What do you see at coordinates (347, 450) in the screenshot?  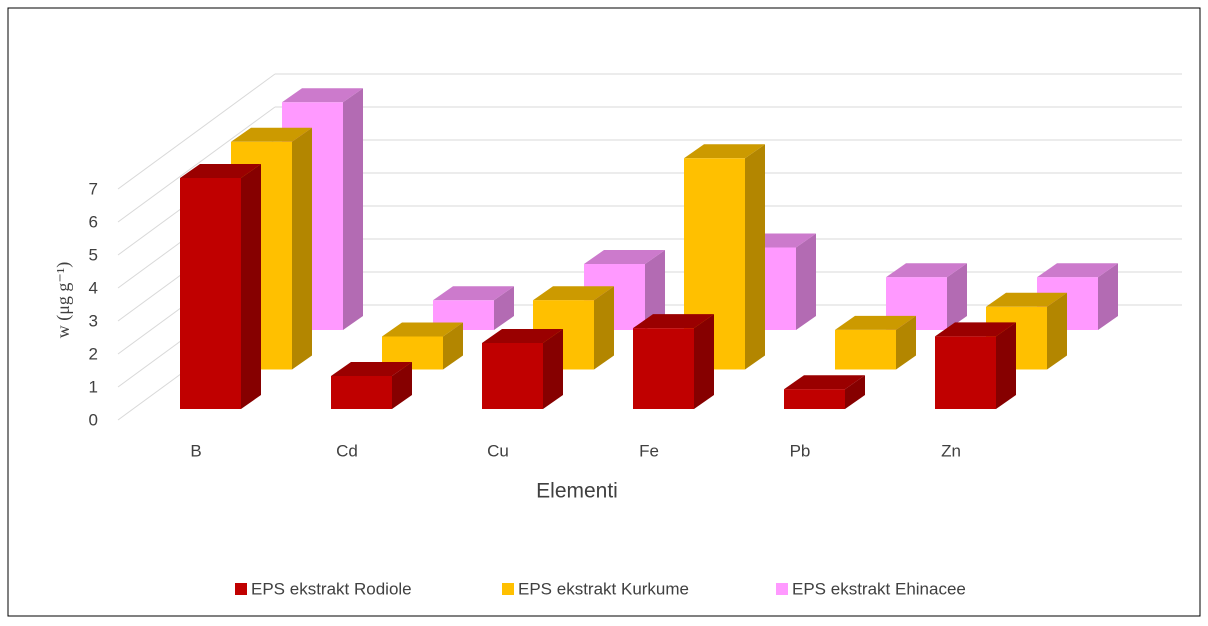 I see `x-tick-label: Cd` at bounding box center [347, 450].